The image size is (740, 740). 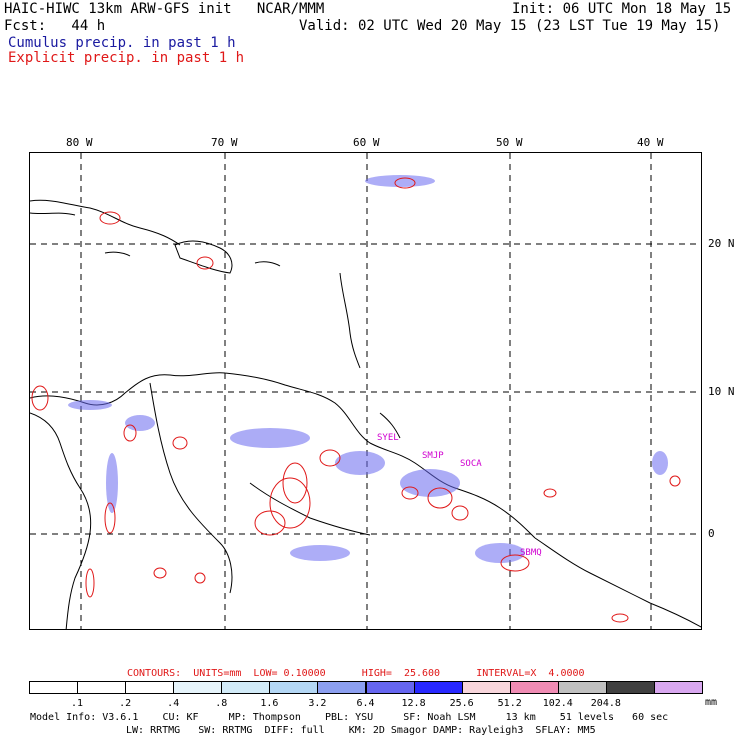 I want to click on hispaniola-coast, so click(x=203, y=257).